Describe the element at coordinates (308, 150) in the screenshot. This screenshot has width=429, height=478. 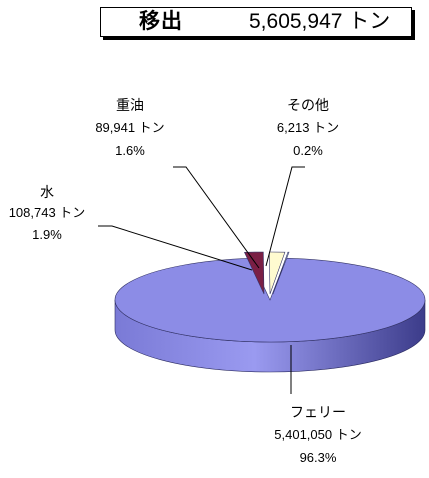
I see `label-other-percent: 0.2%` at that location.